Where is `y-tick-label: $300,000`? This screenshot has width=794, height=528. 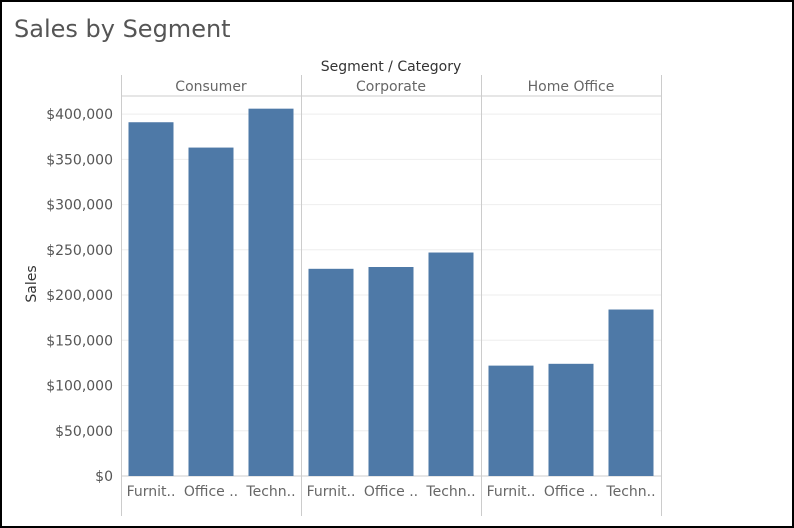
y-tick-label: $300,000 is located at coordinates (79, 206).